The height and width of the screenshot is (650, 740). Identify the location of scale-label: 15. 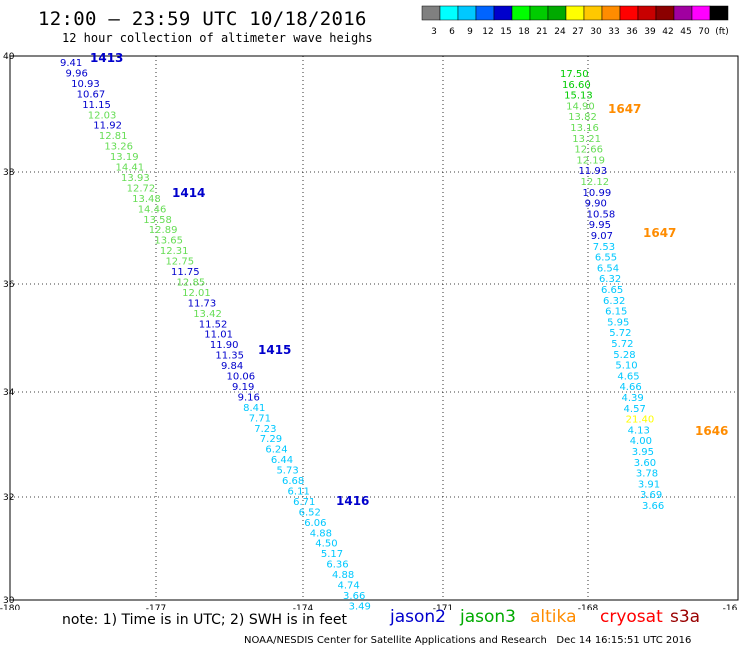
(505, 32).